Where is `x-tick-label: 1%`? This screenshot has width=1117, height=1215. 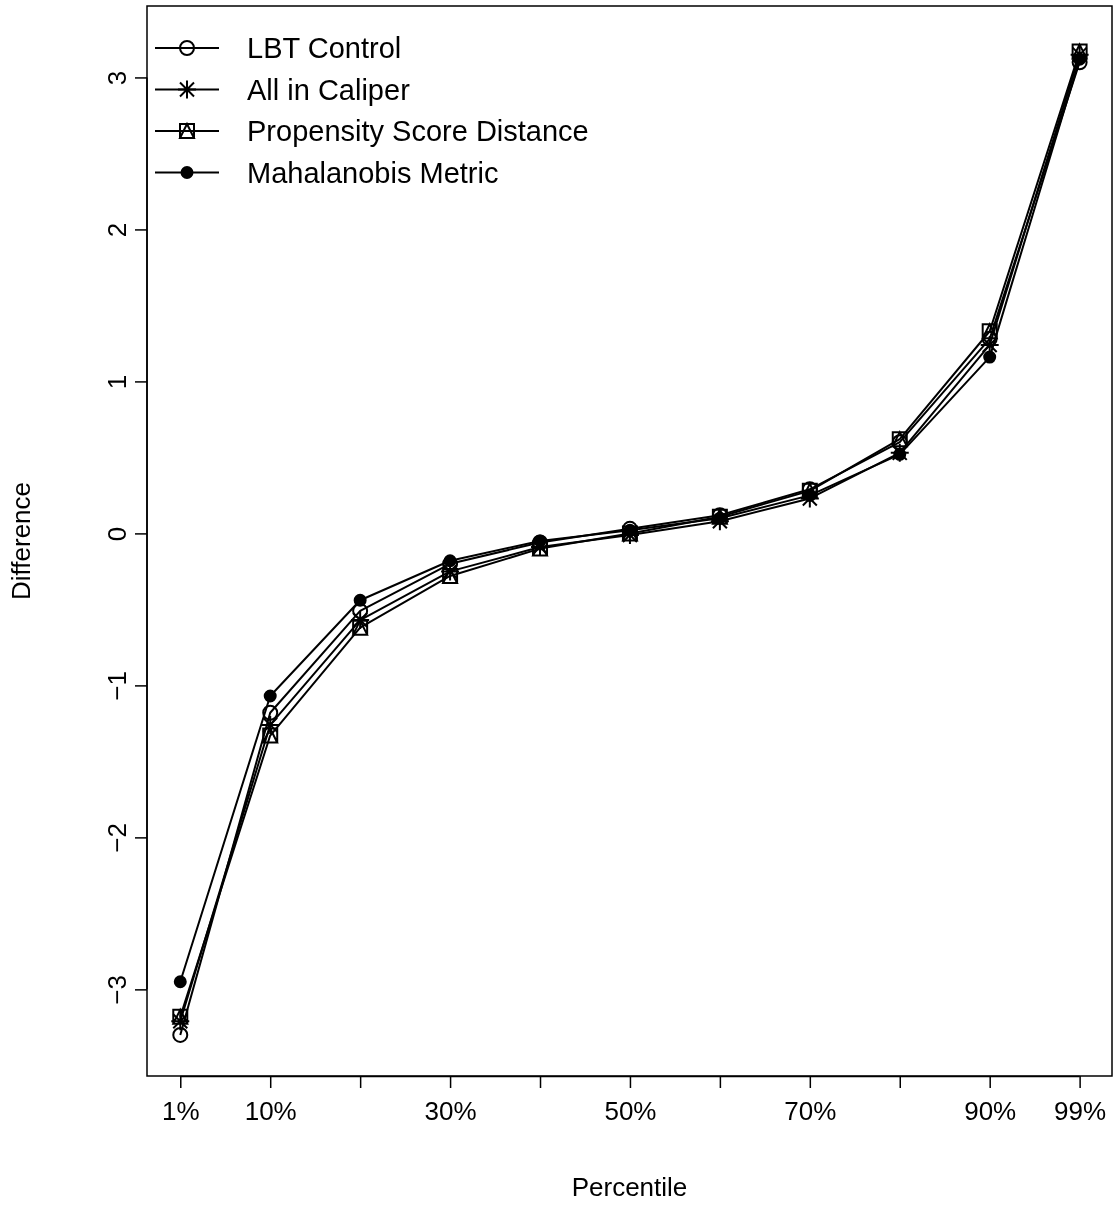
x-tick-label: 1% is located at coordinates (180, 1111).